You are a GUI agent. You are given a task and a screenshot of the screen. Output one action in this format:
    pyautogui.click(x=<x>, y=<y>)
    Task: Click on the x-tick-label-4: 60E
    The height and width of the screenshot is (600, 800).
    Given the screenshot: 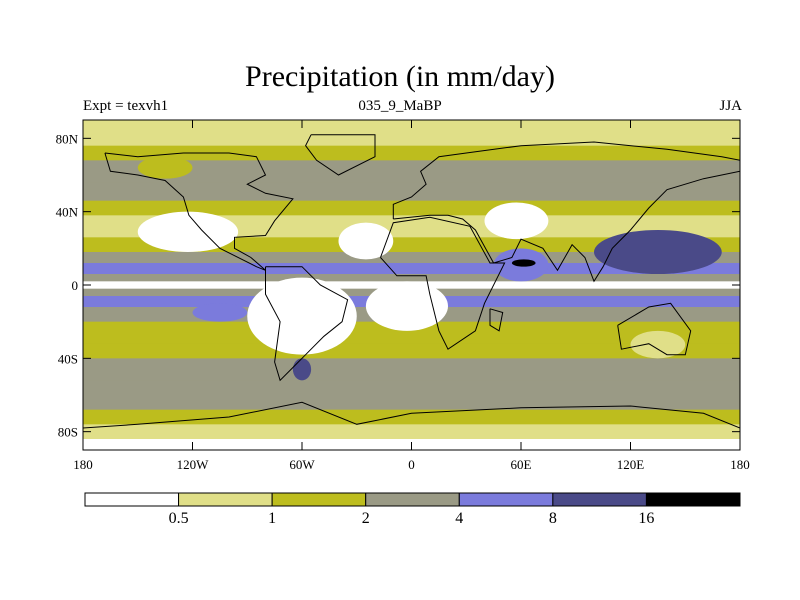 What is the action you would take?
    pyautogui.click(x=521, y=464)
    